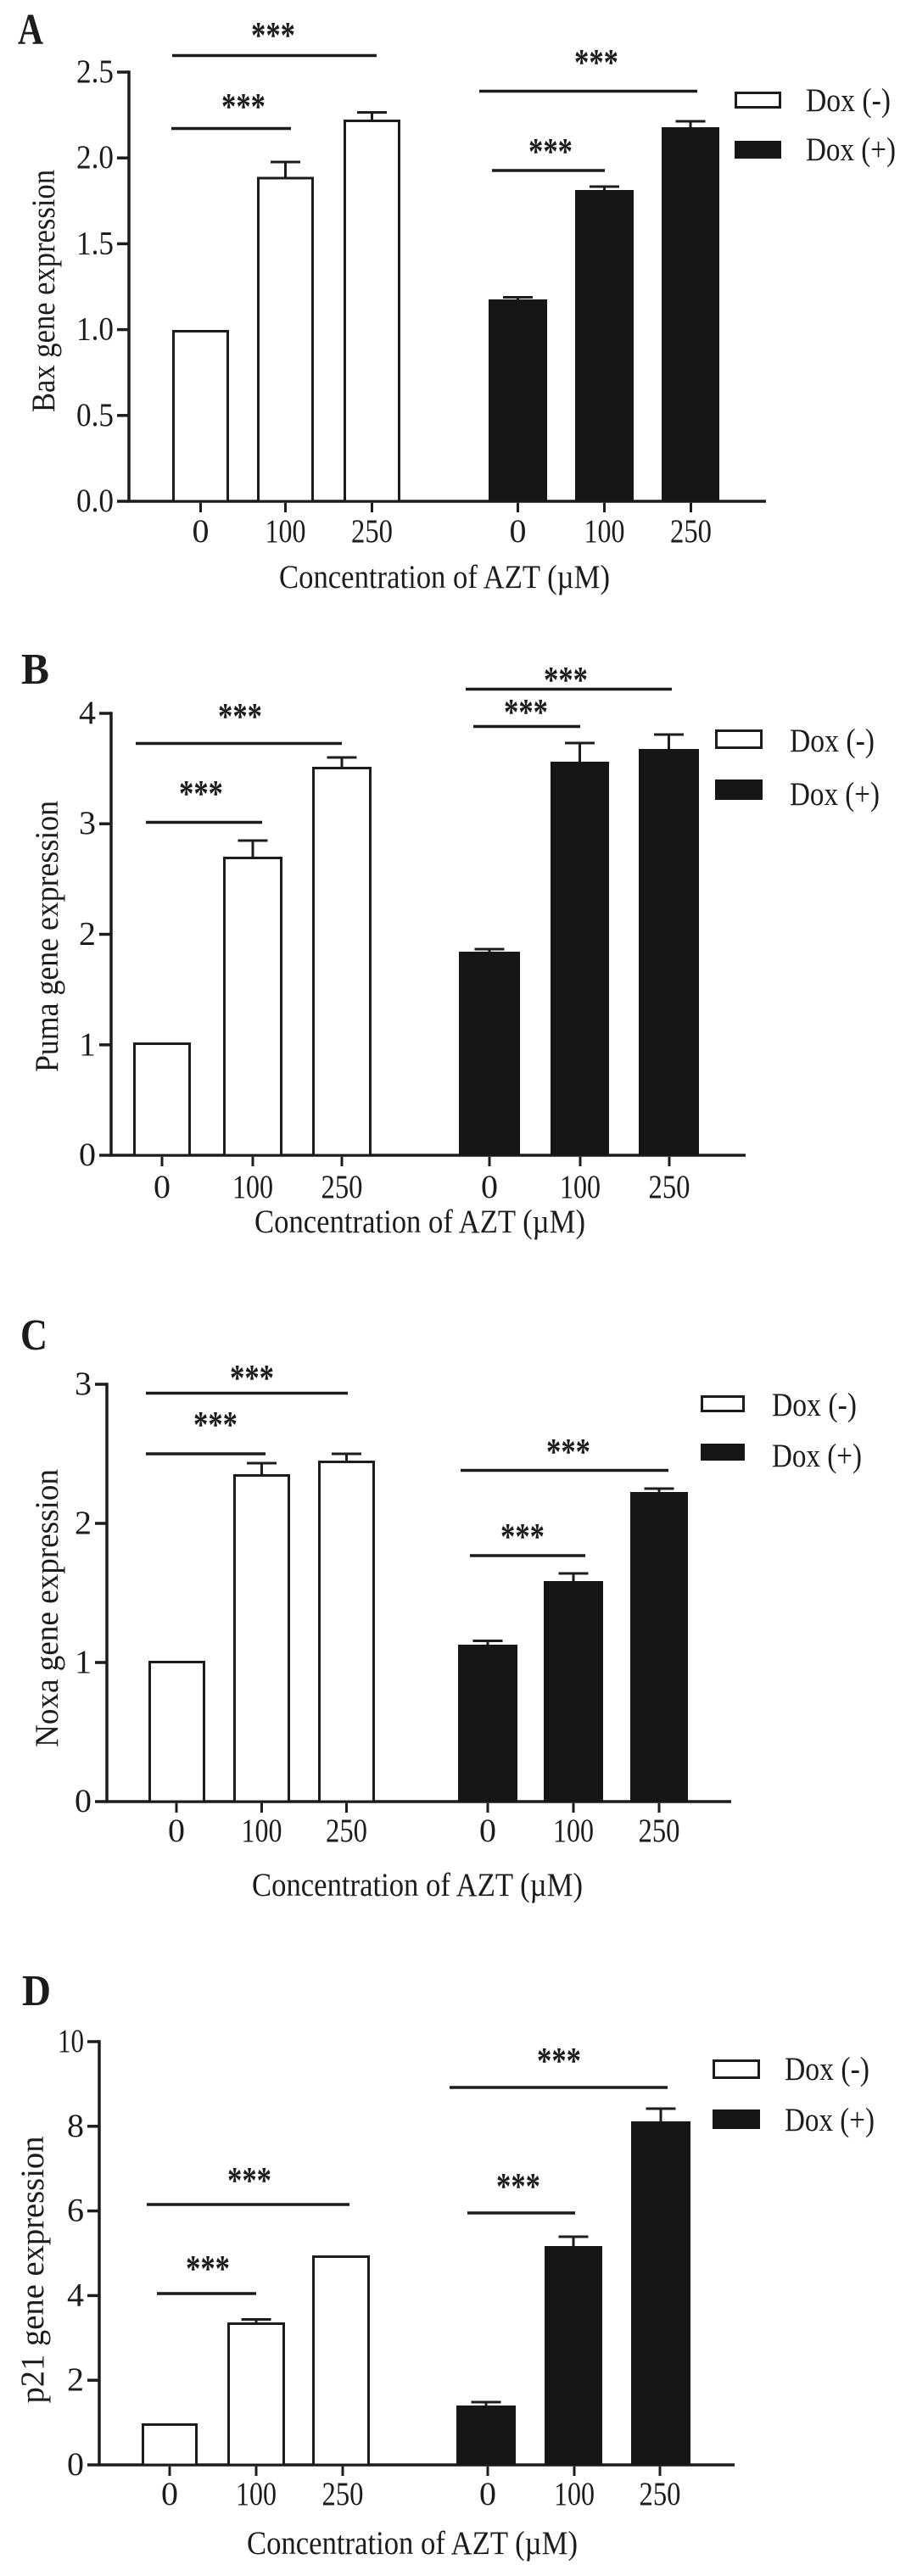  I want to click on svg-text: Bax gene expression, so click(43, 291).